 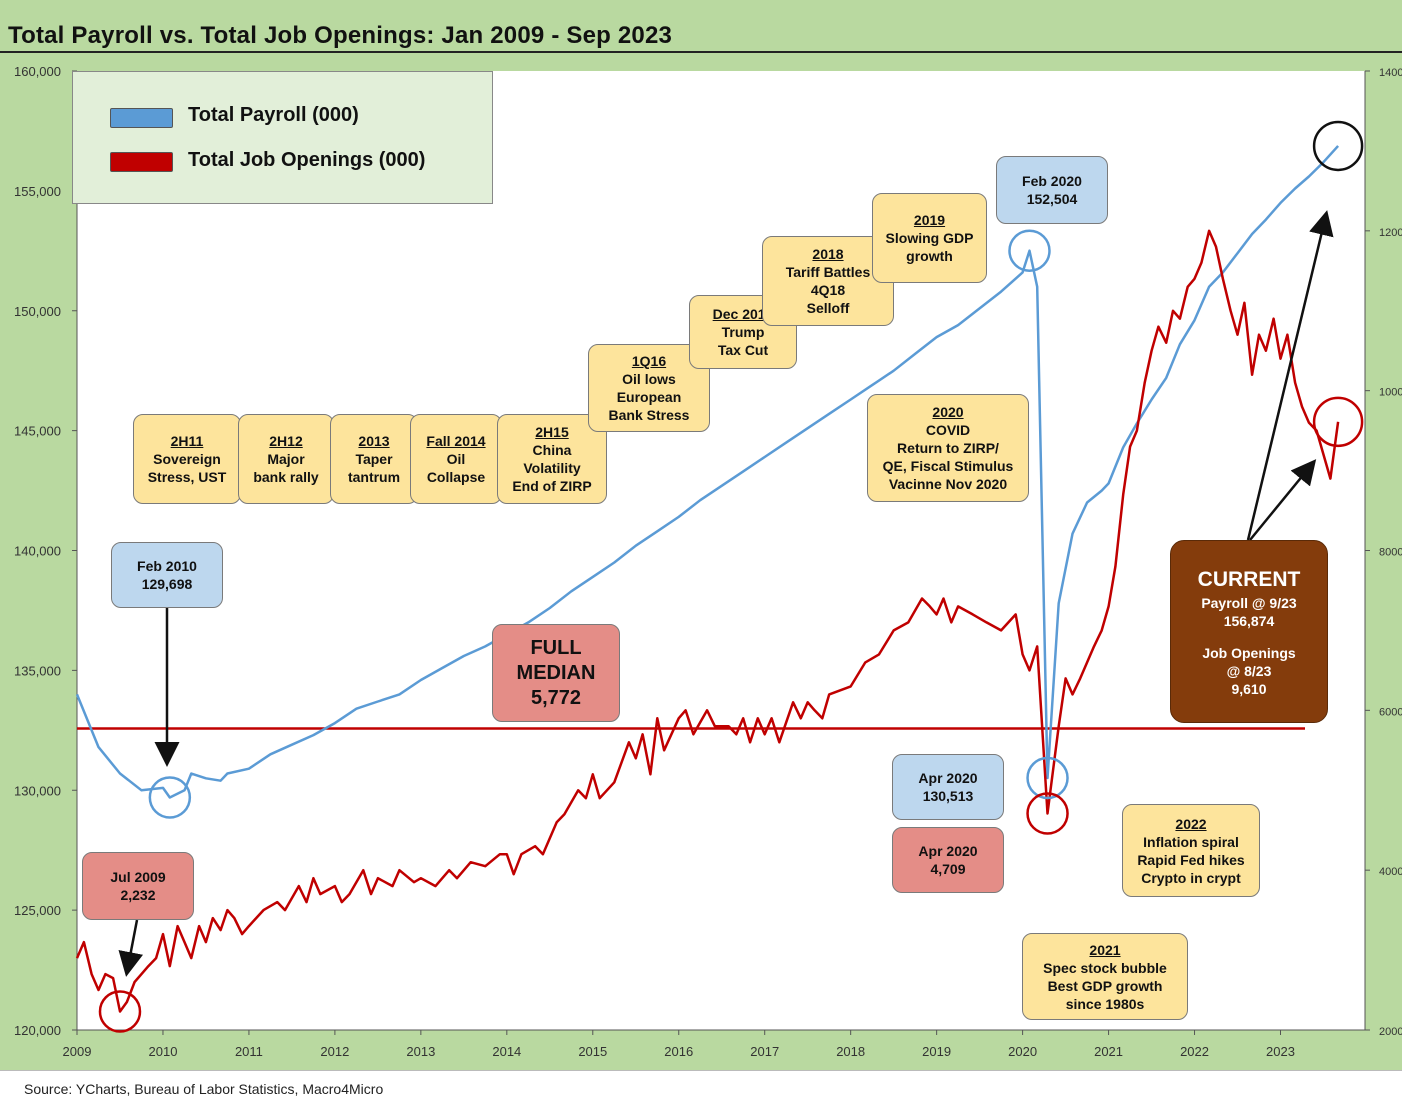 I want to click on annotation-2h15: 2H15 China Volatility End of ZIRP, so click(x=552, y=459).